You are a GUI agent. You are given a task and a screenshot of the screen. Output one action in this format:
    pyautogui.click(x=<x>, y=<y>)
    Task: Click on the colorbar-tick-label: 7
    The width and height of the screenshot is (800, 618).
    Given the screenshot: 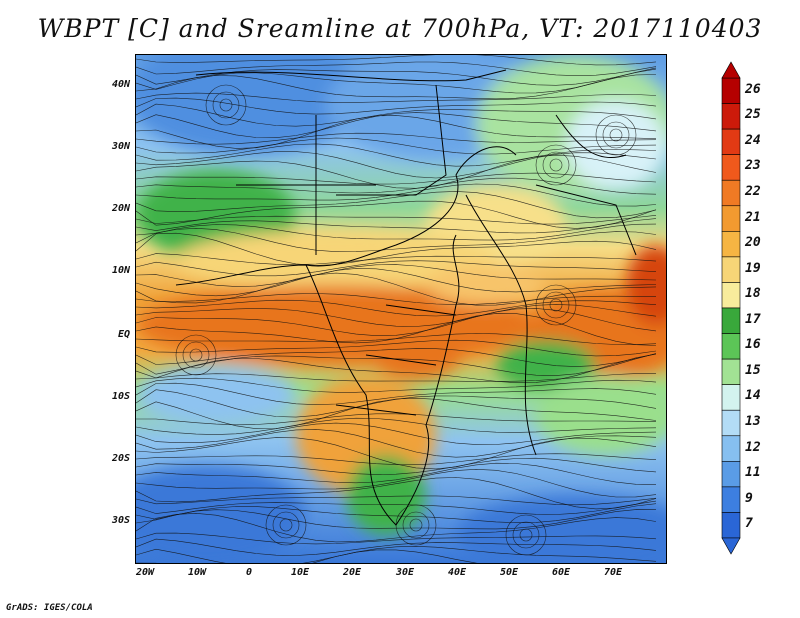 What is the action you would take?
    pyautogui.click(x=749, y=524)
    